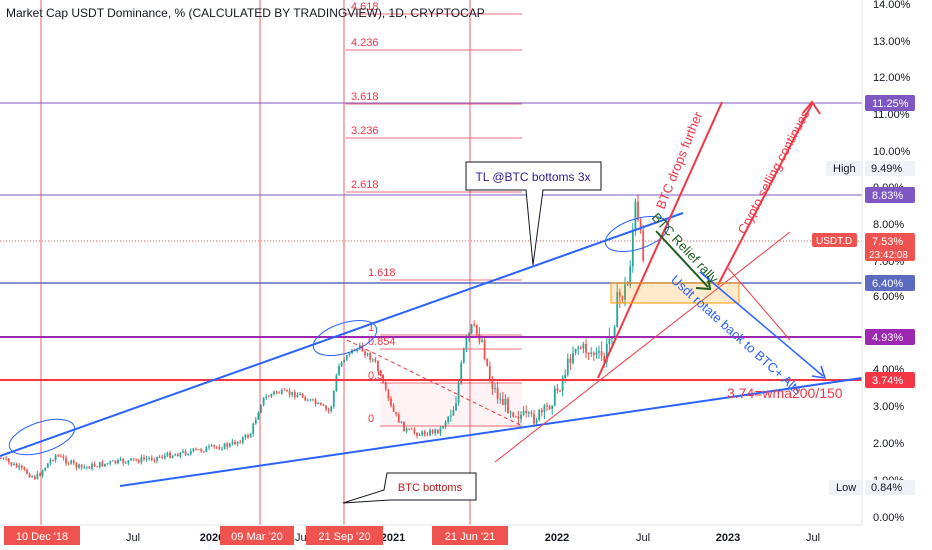 This screenshot has height=550, width=932. I want to click on date-badge-label: 21 Sep '20, so click(344, 537).